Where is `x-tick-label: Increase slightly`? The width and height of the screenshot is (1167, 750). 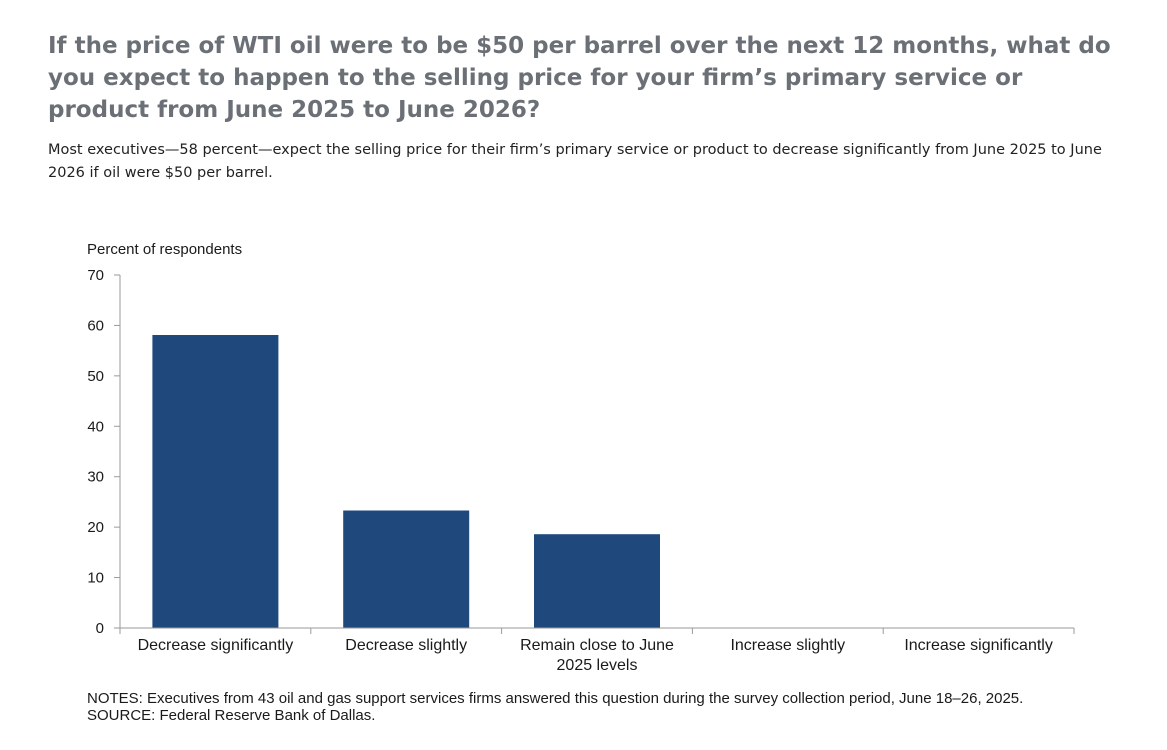 x-tick-label: Increase slightly is located at coordinates (787, 645).